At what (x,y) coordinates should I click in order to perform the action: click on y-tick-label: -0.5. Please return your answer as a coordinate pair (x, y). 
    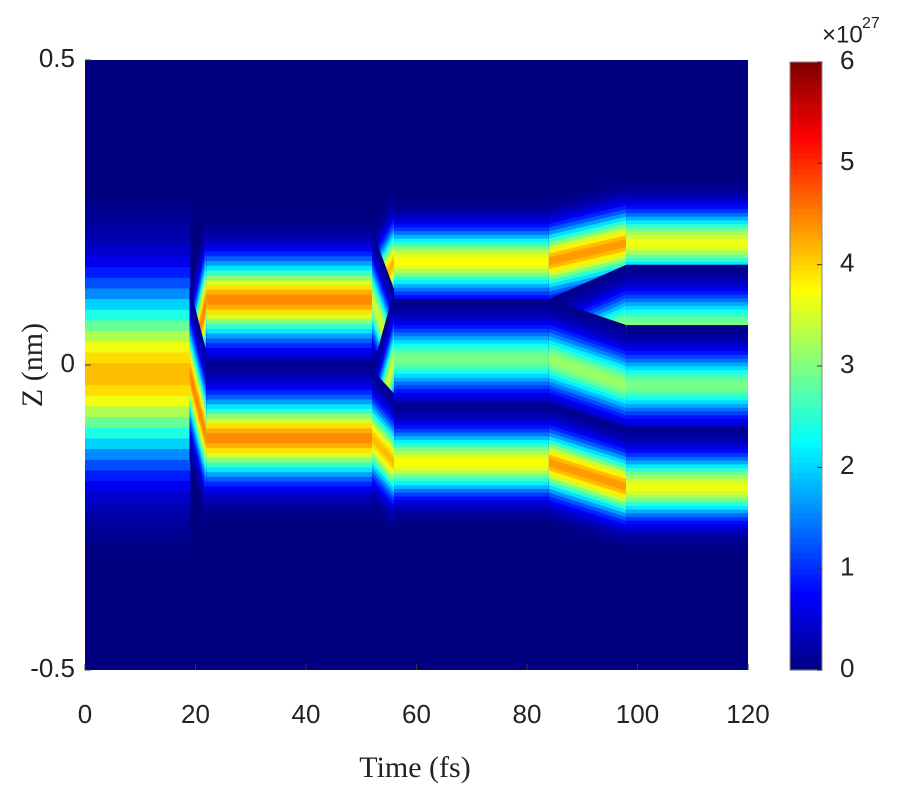
    Looking at the image, I should click on (52, 668).